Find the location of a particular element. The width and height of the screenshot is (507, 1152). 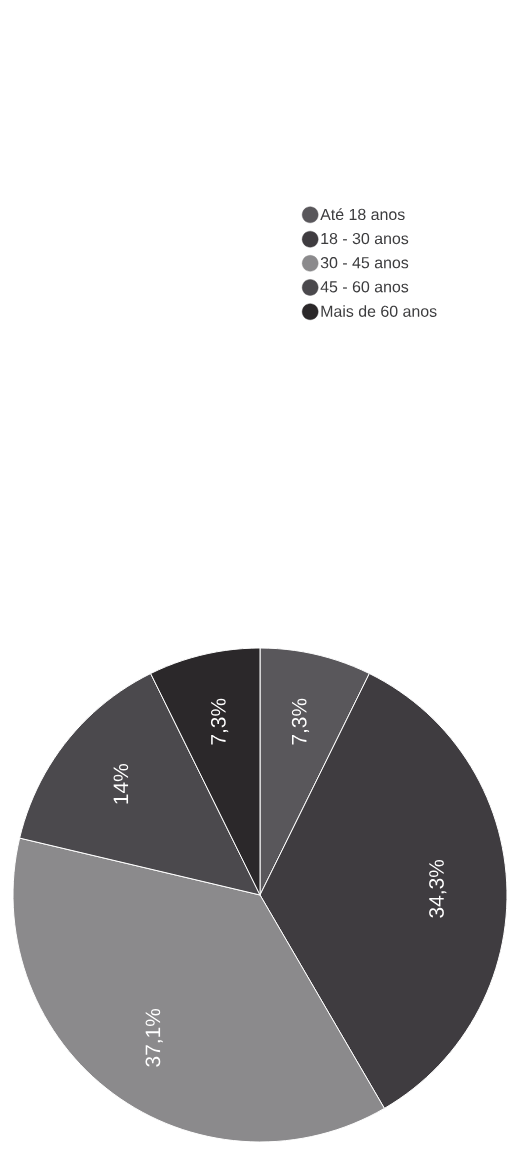

legend-label: 30 - 45 anos is located at coordinates (364, 263).